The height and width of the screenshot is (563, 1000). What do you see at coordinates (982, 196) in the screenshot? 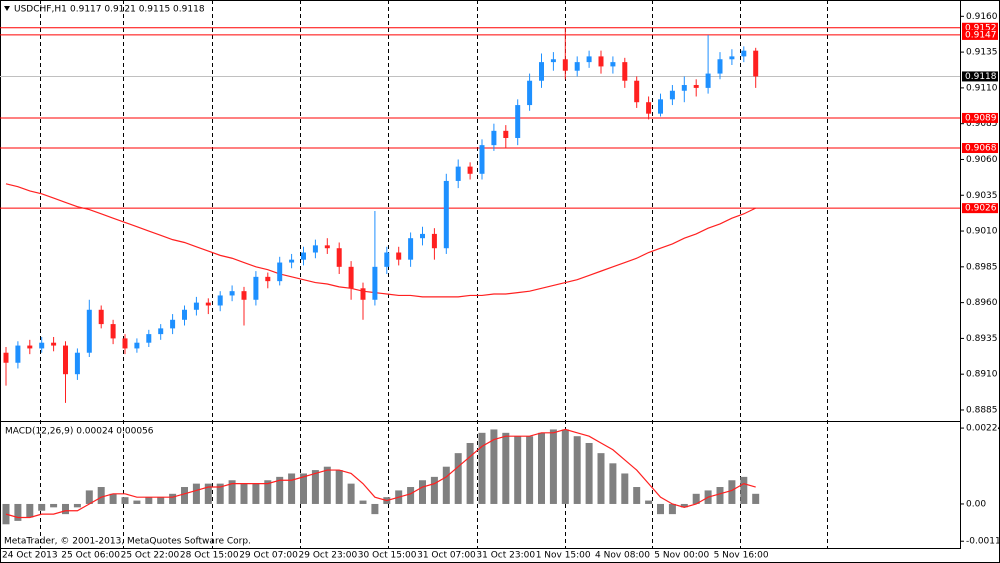
I see `y-tick-label: 0.9035` at bounding box center [982, 196].